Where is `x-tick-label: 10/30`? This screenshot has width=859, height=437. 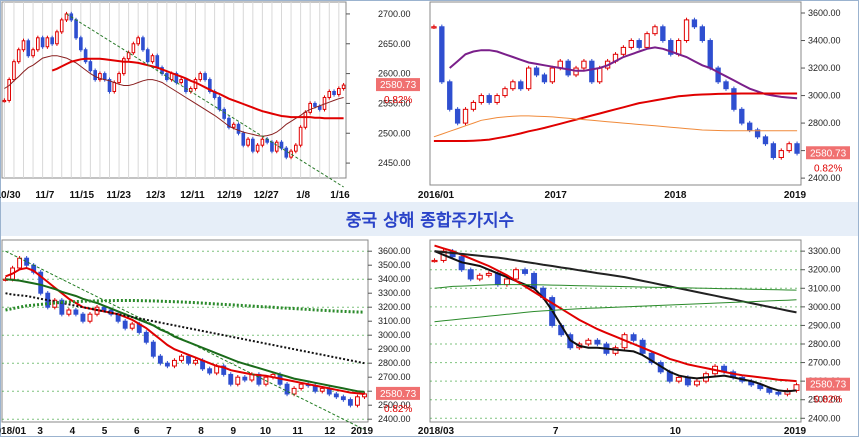
x-tick-label: 10/30 is located at coordinates (10, 195).